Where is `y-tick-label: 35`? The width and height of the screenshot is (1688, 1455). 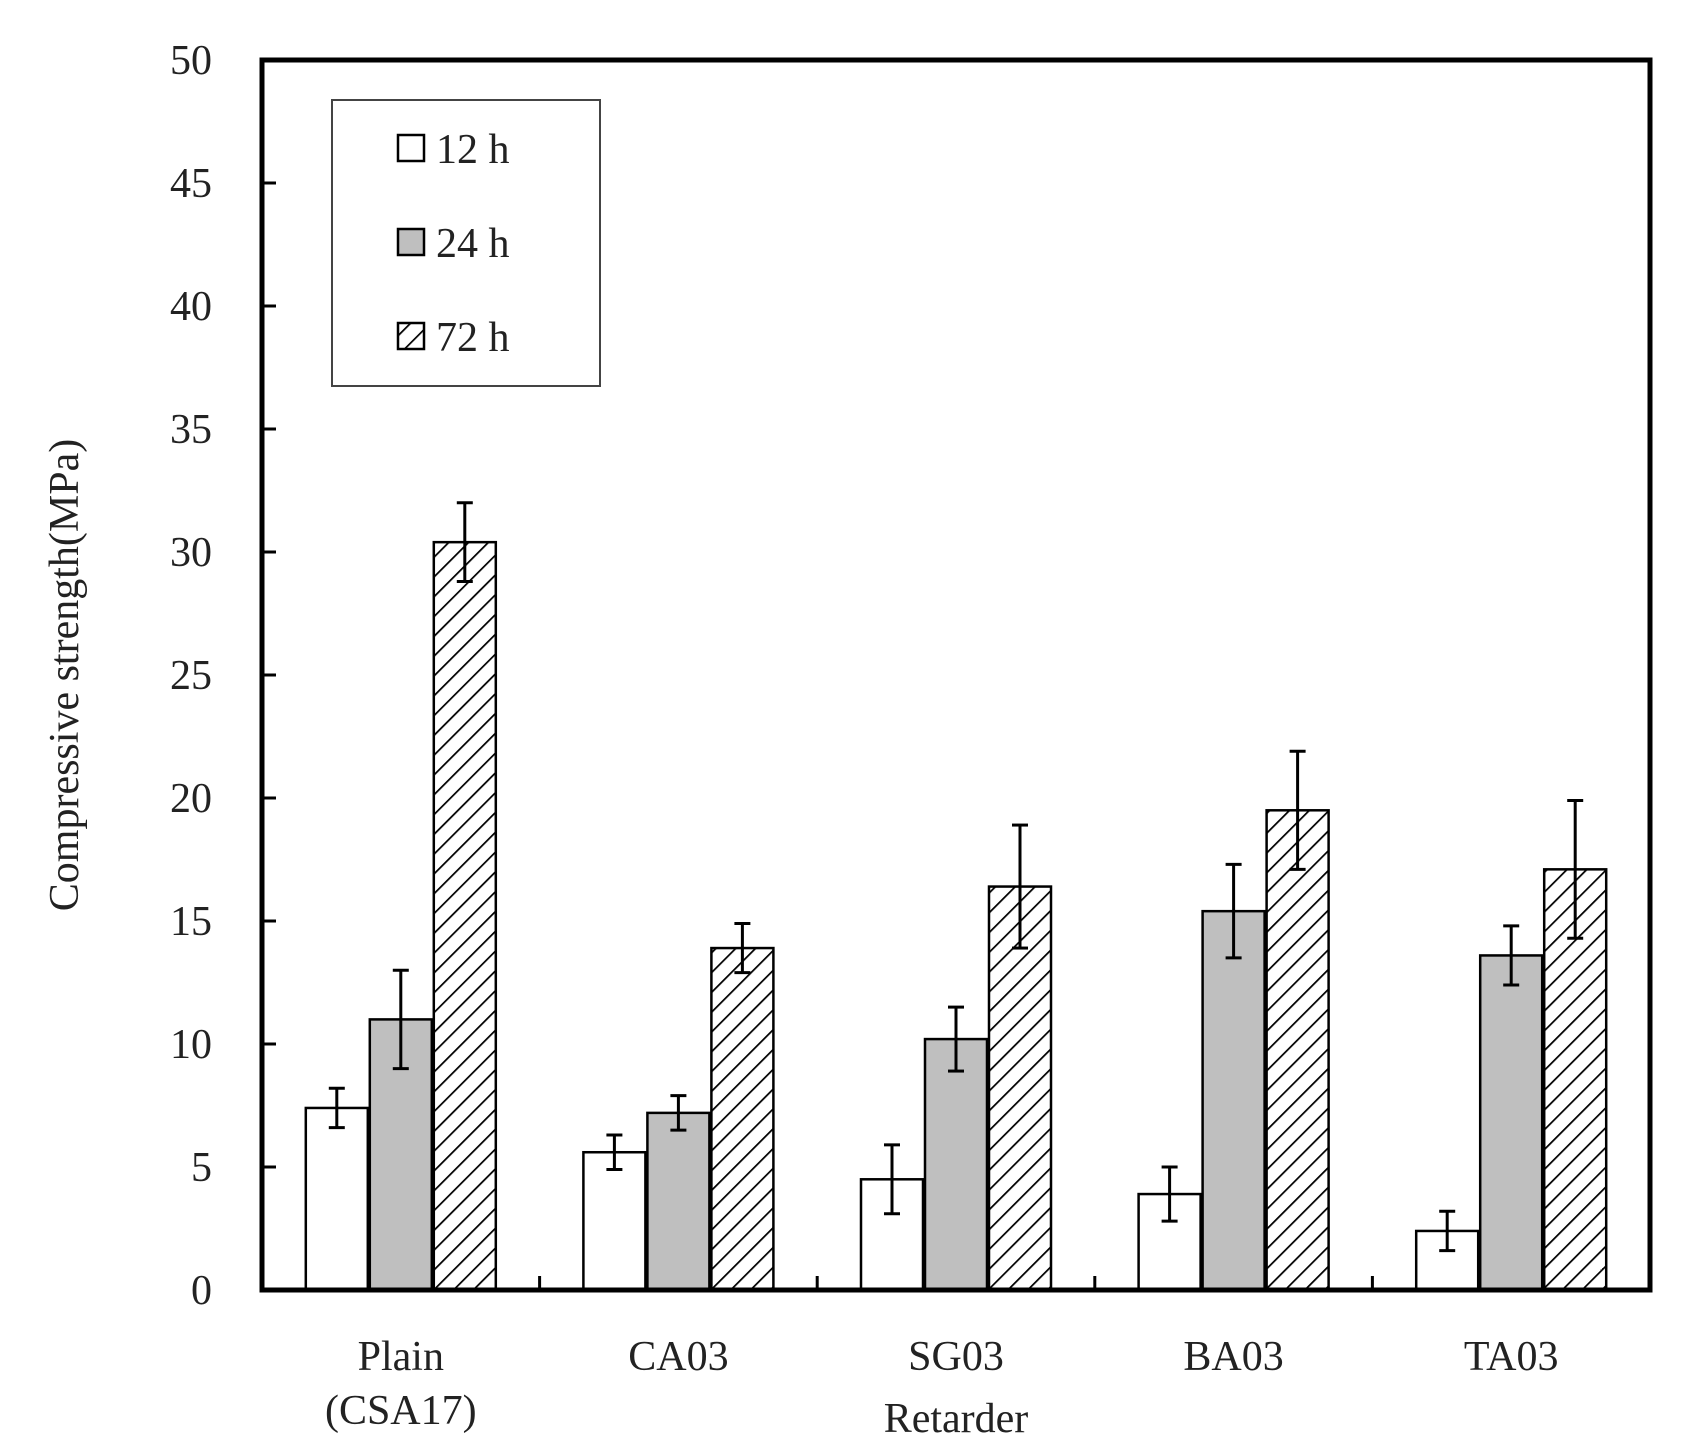
y-tick-label: 35 is located at coordinates (191, 430).